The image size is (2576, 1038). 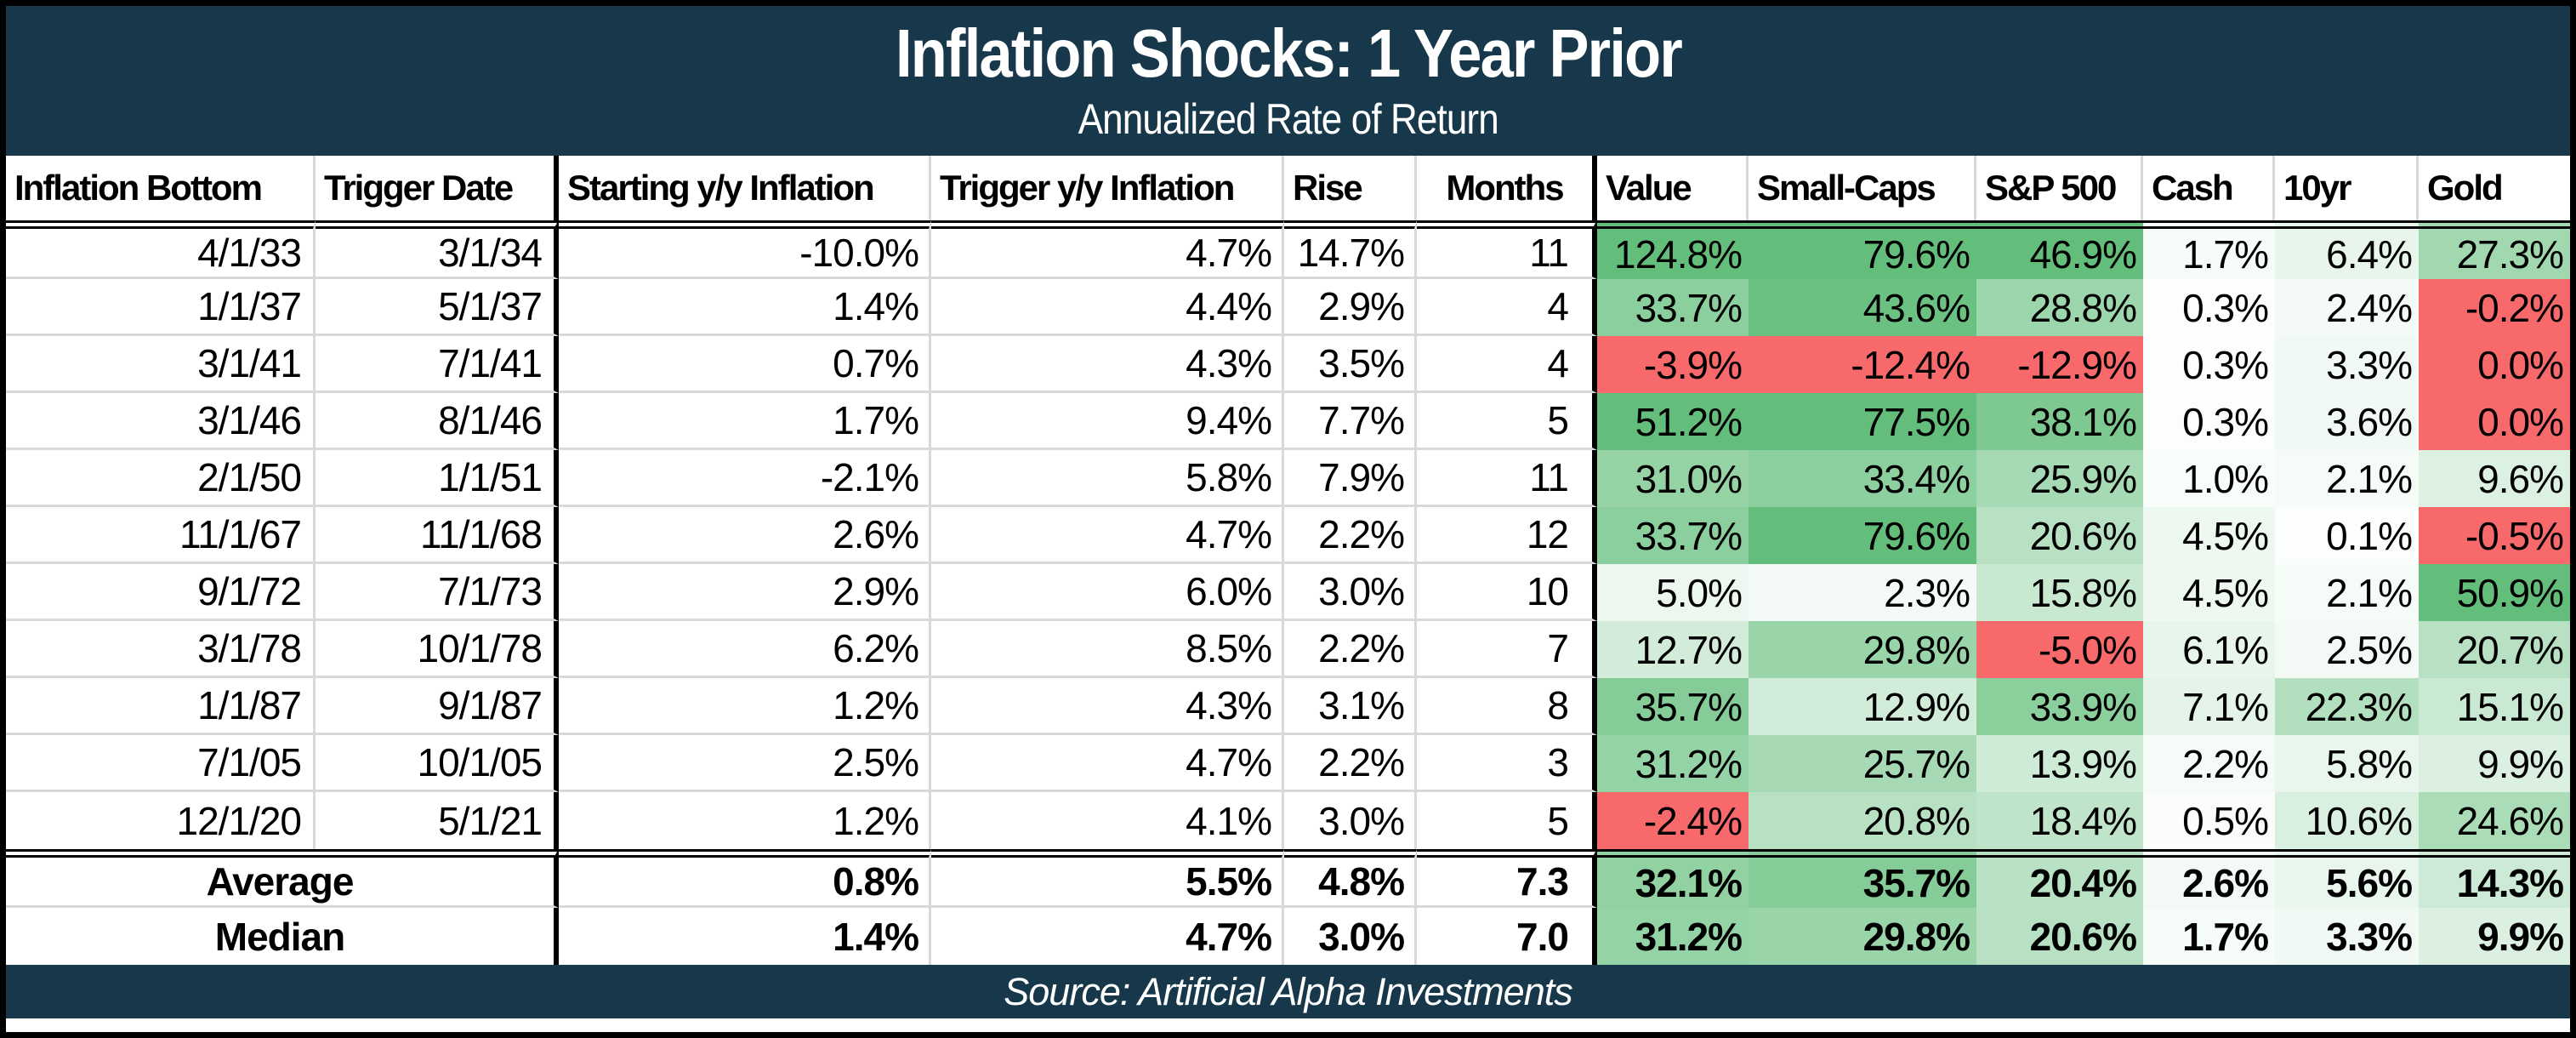 I want to click on return-cell-gold: 9.6%, so click(x=2494, y=478).